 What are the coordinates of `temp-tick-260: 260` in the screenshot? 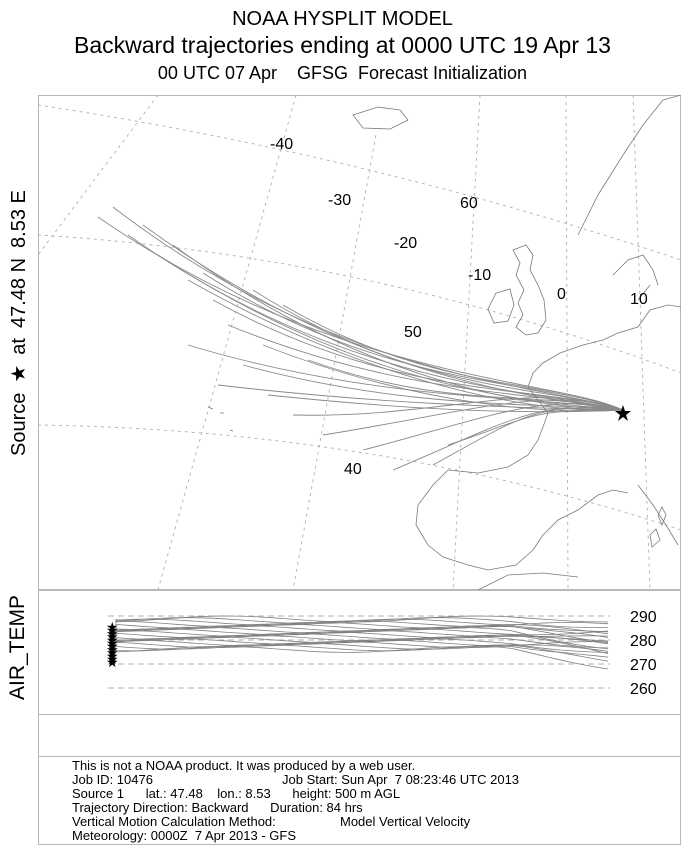 It's located at (643, 689).